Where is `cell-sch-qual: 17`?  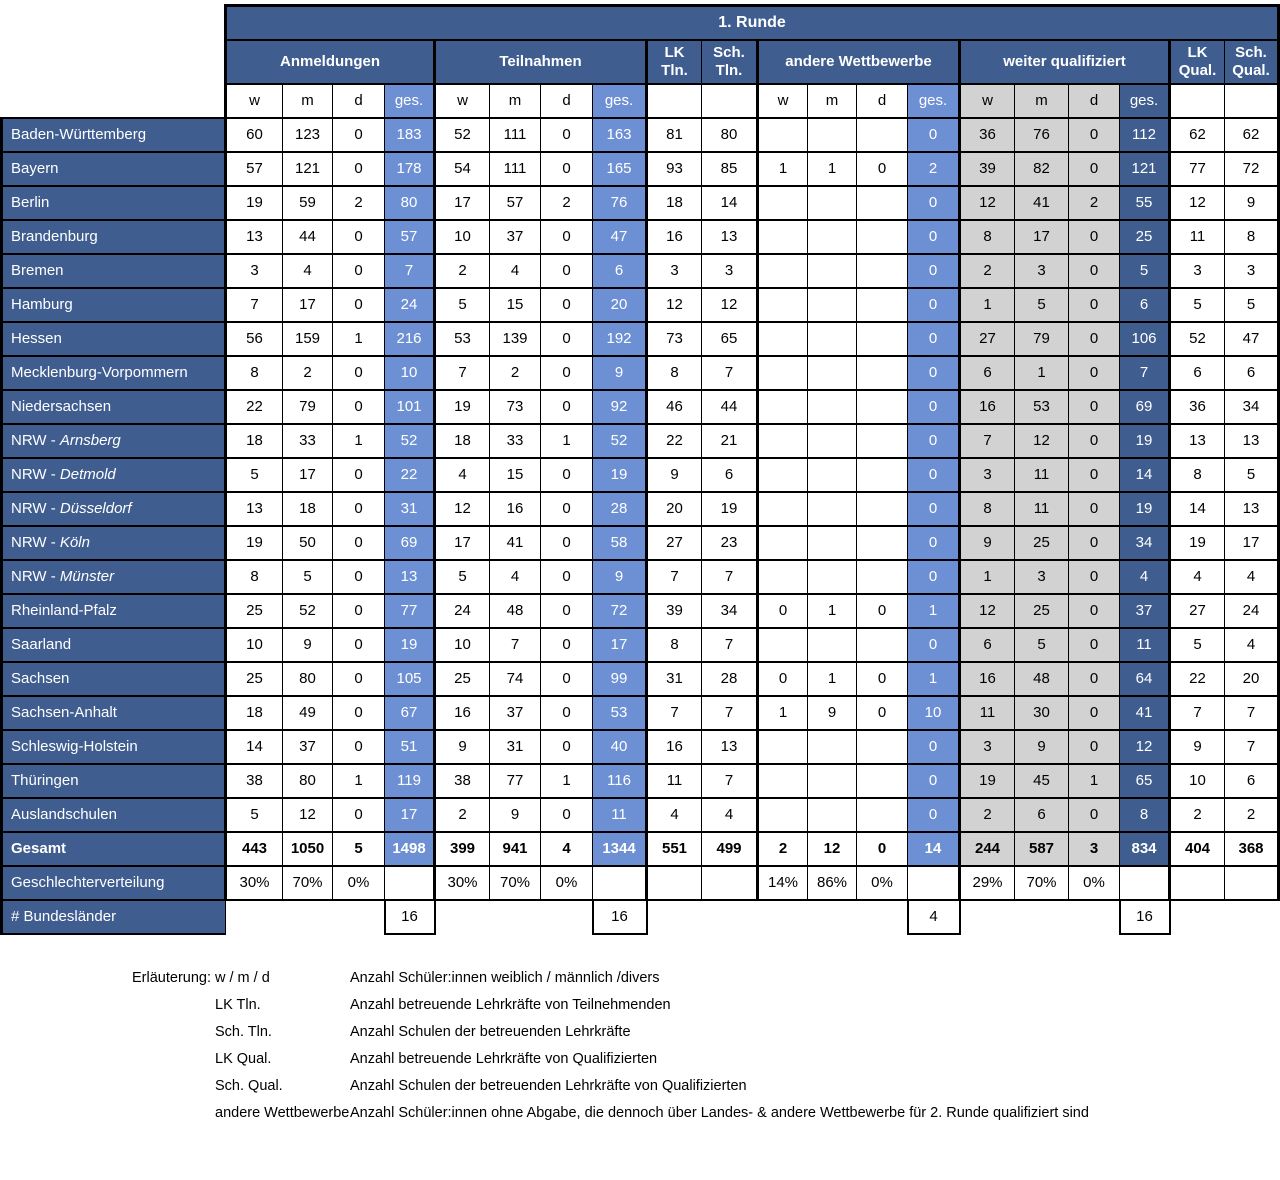
cell-sch-qual: 17 is located at coordinates (1252, 542).